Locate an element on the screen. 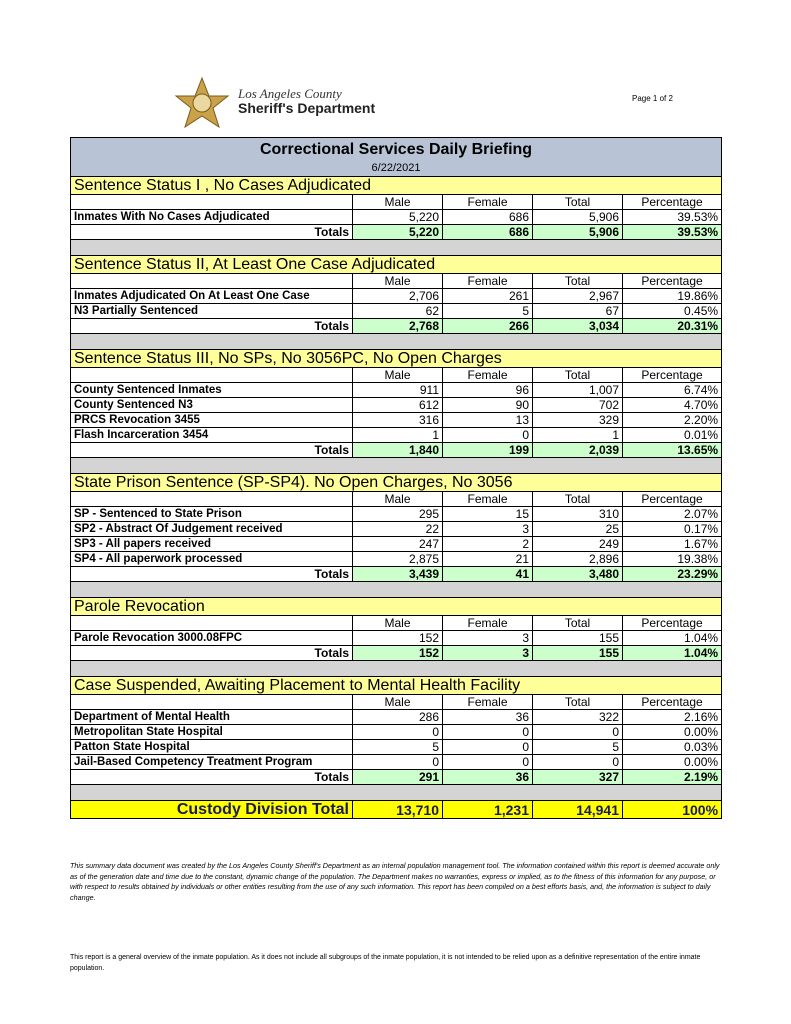 This screenshot has height=1024, width=791. totals-value: 36 is located at coordinates (487, 777).